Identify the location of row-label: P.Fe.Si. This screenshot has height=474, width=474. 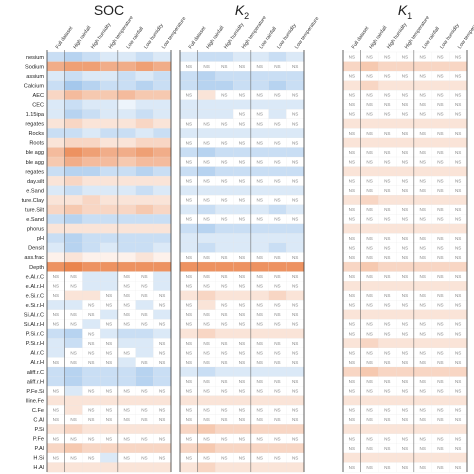
(35, 392).